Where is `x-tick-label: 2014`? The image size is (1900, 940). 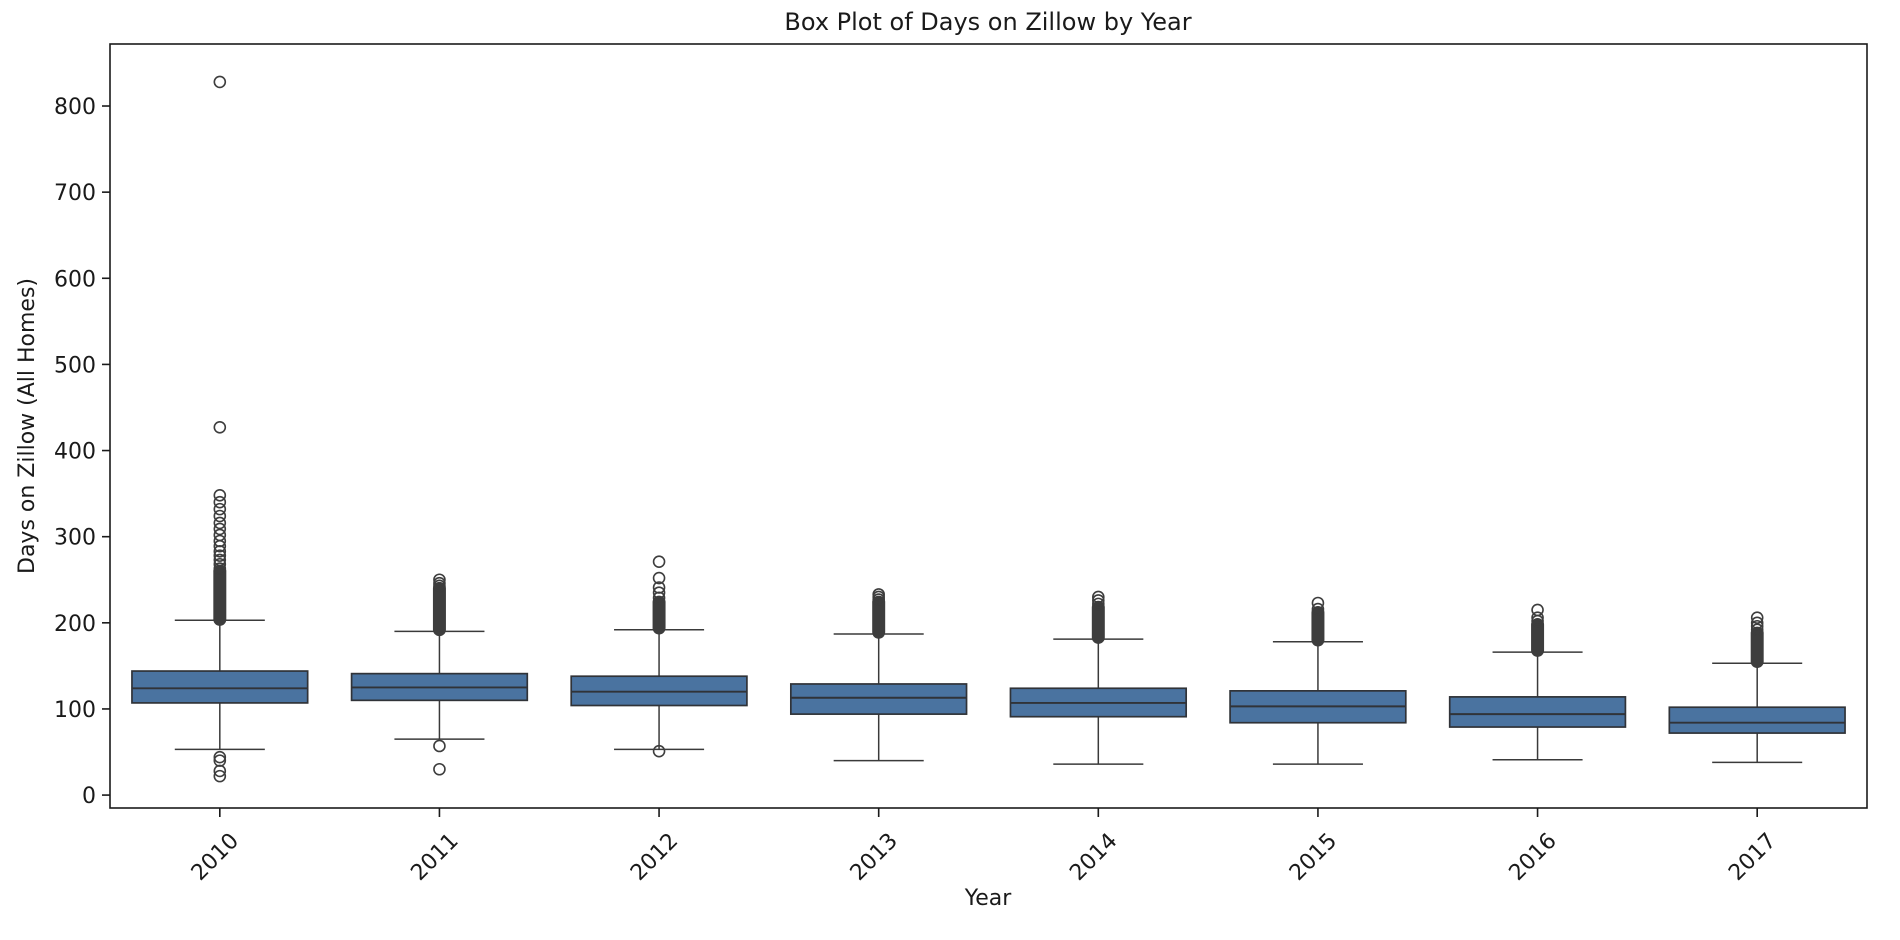 x-tick-label: 2014 is located at coordinates (1093, 857).